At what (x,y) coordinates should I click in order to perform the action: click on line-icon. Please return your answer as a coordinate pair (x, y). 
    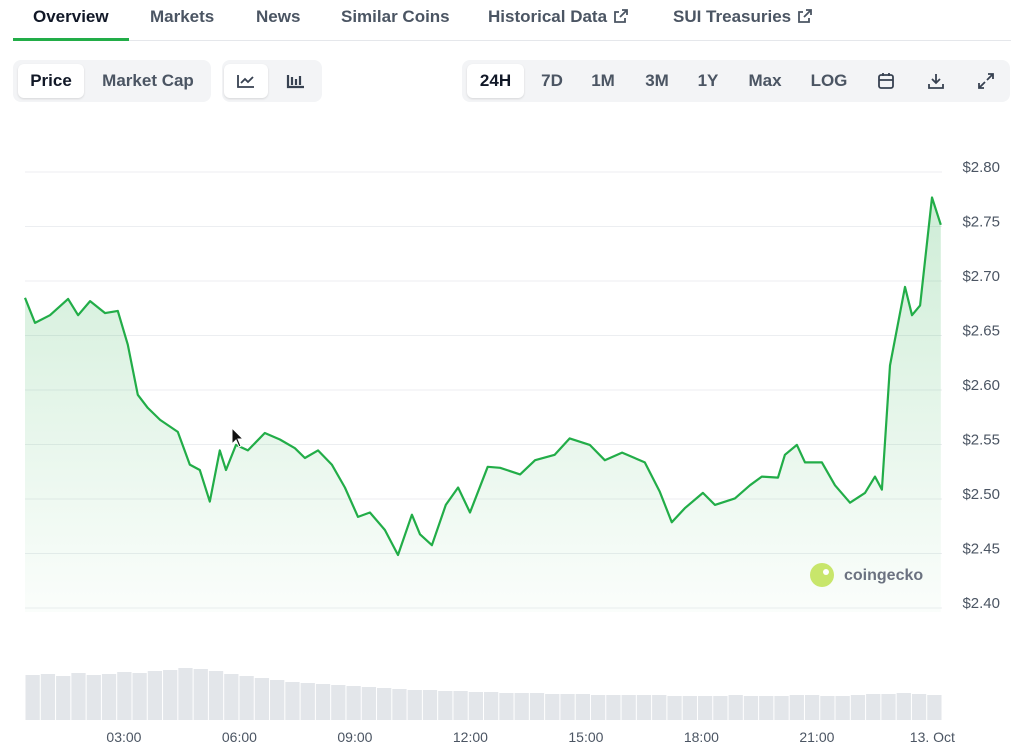
    Looking at the image, I should click on (245, 81).